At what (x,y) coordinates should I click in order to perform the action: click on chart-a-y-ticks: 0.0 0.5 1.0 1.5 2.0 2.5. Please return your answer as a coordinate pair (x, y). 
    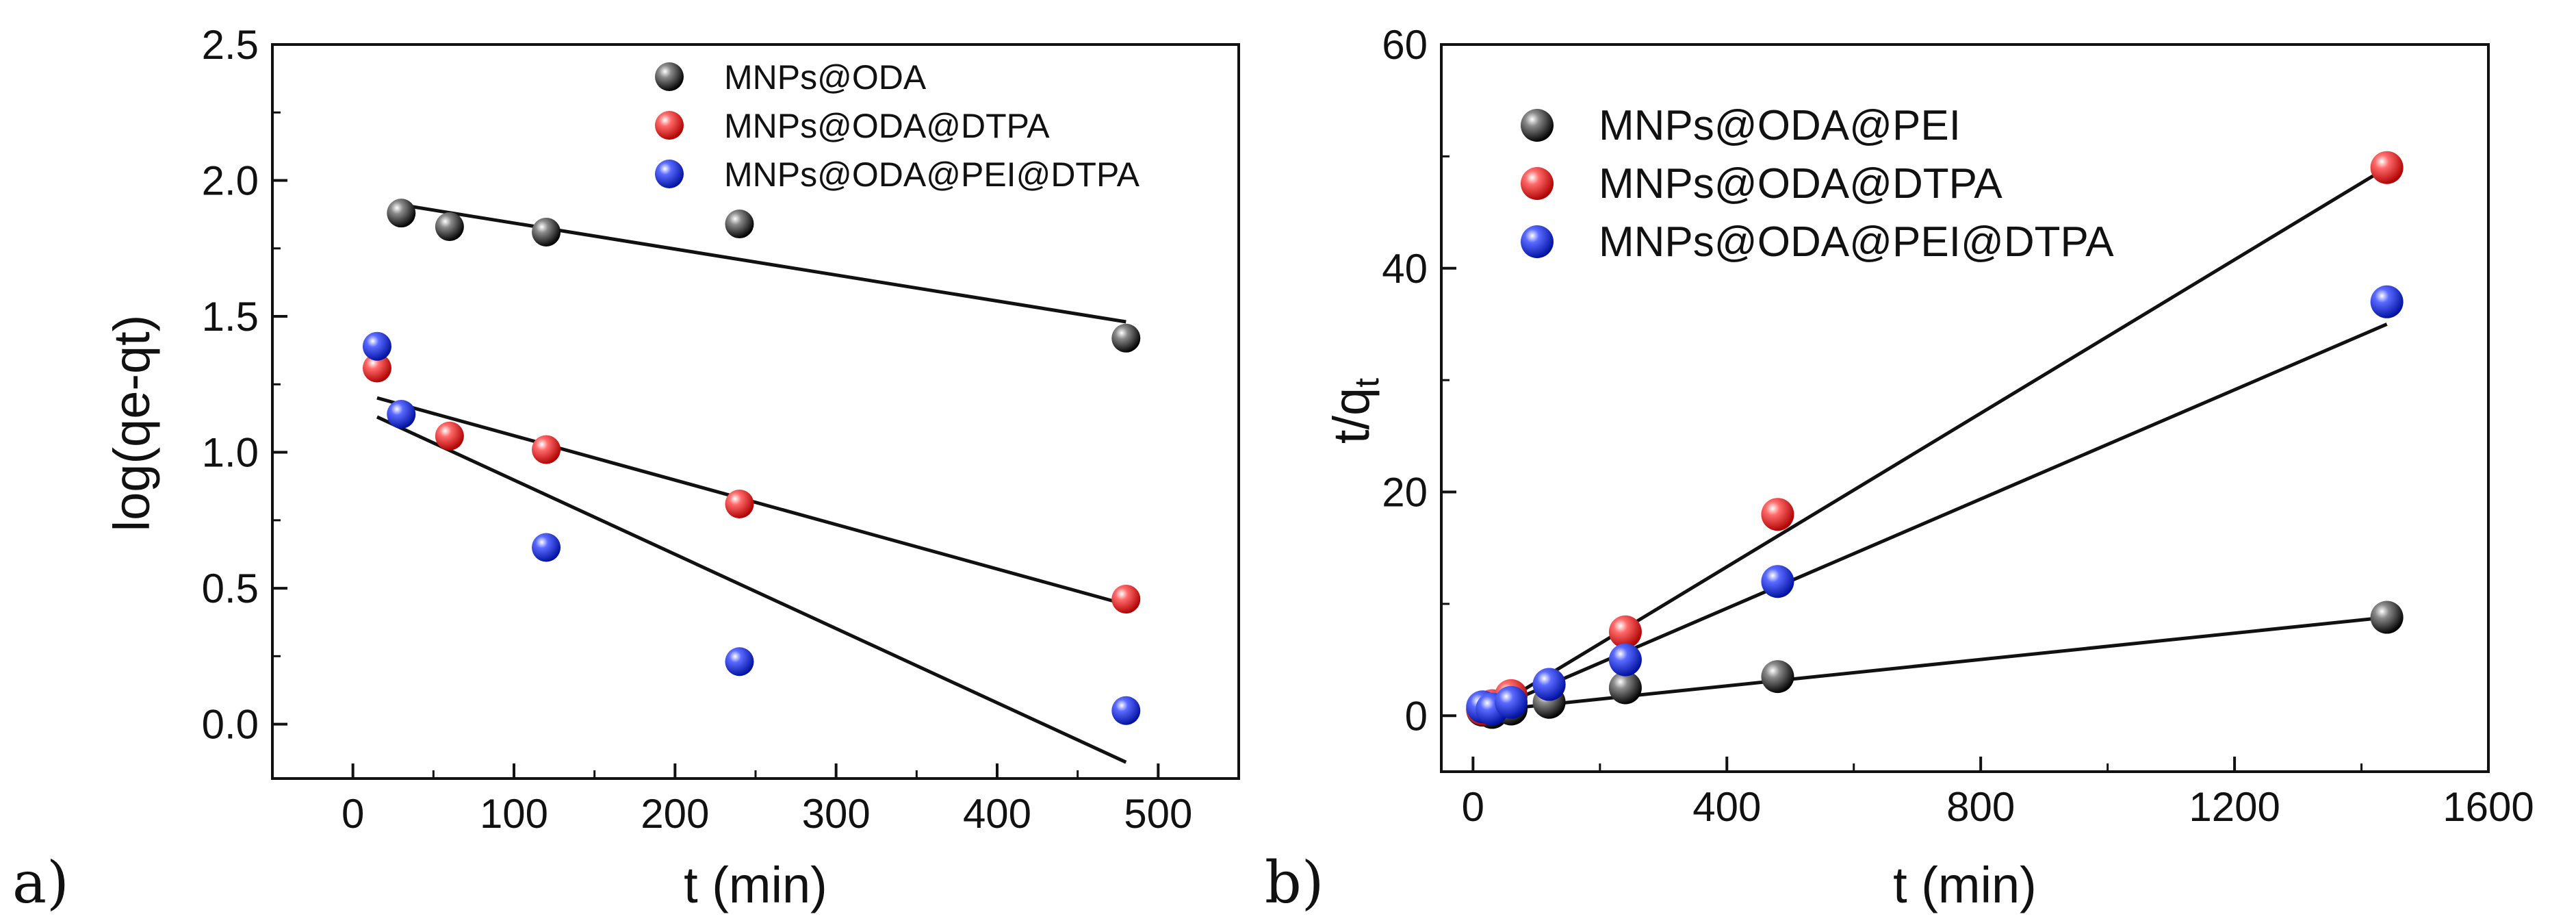
    Looking at the image, I should click on (244, 385).